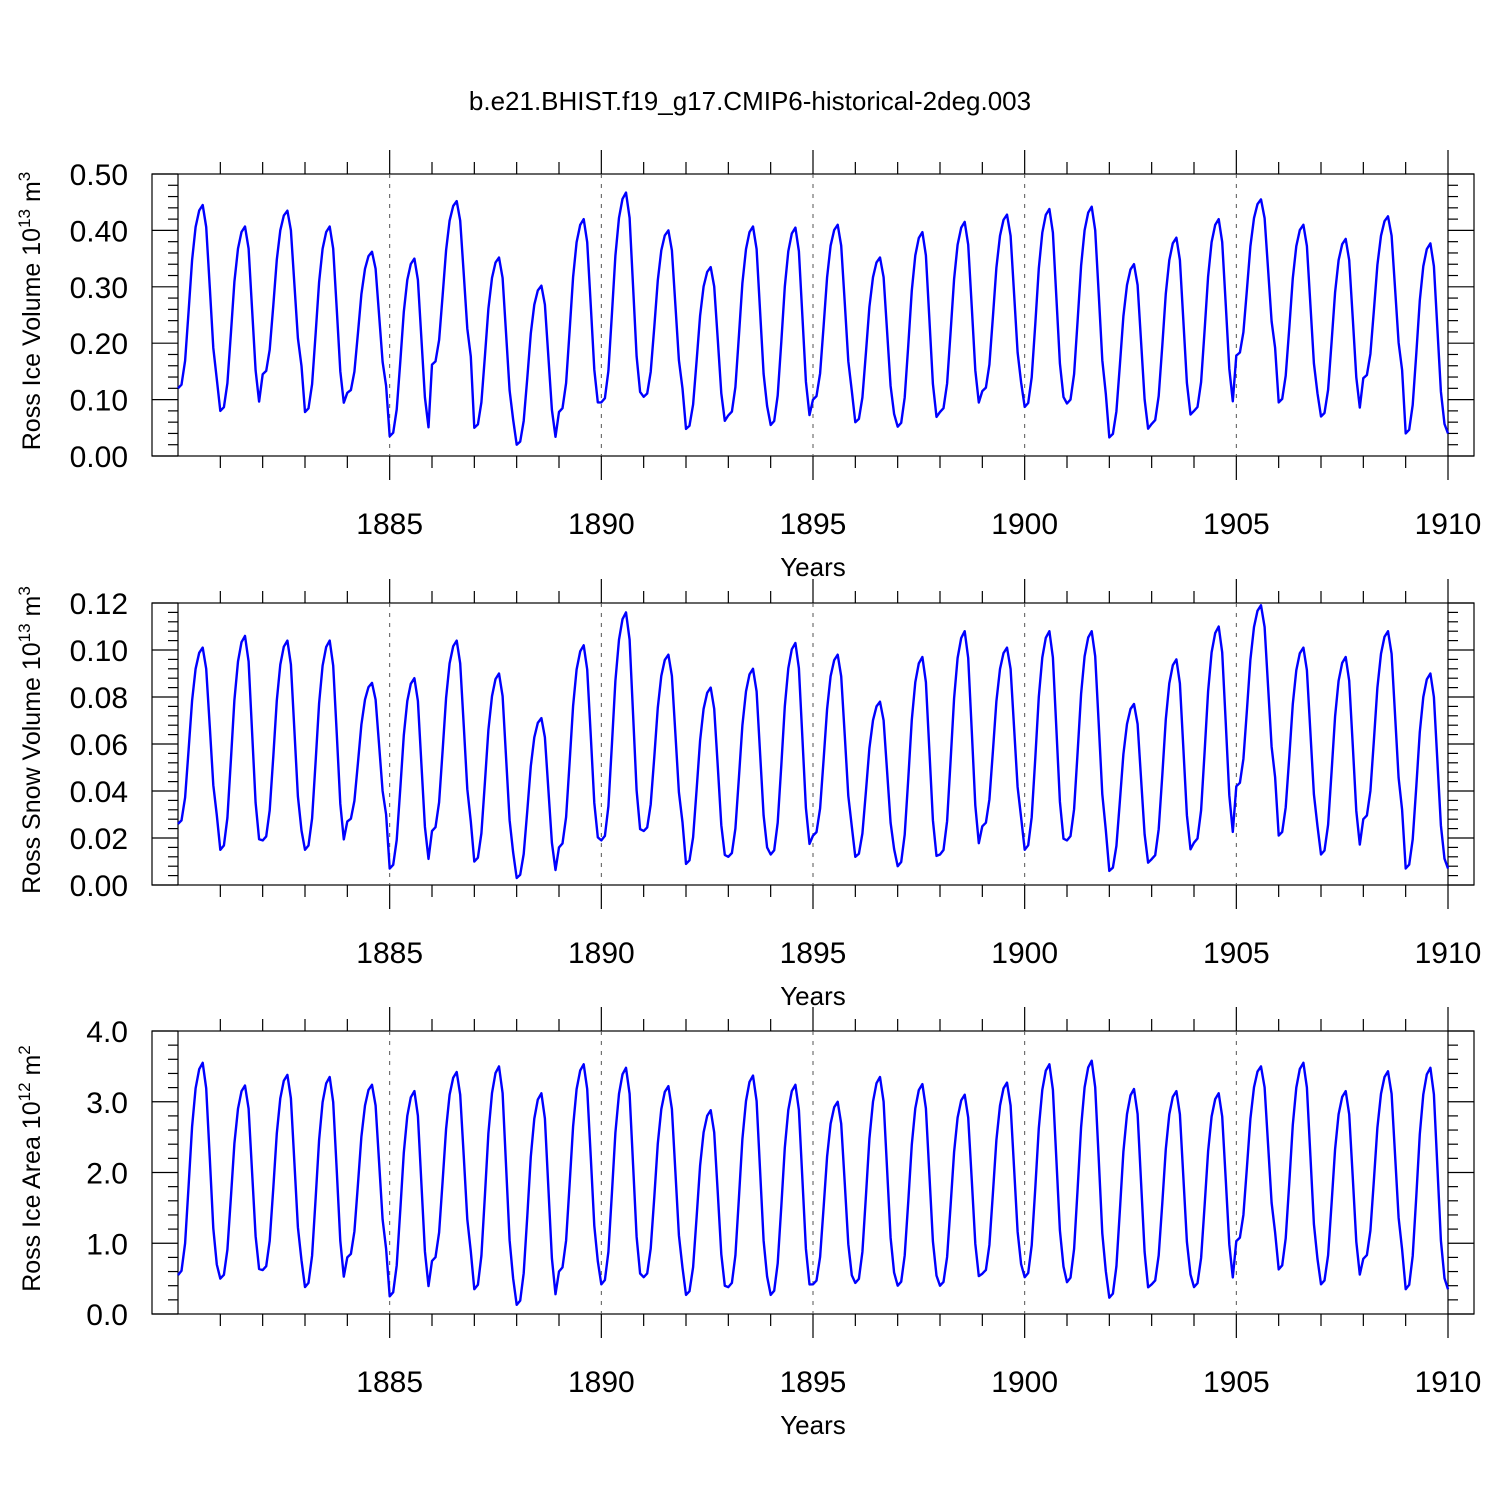 The width and height of the screenshot is (1500, 1505). What do you see at coordinates (99, 175) in the screenshot?
I see `y-tick-label: 0.50` at bounding box center [99, 175].